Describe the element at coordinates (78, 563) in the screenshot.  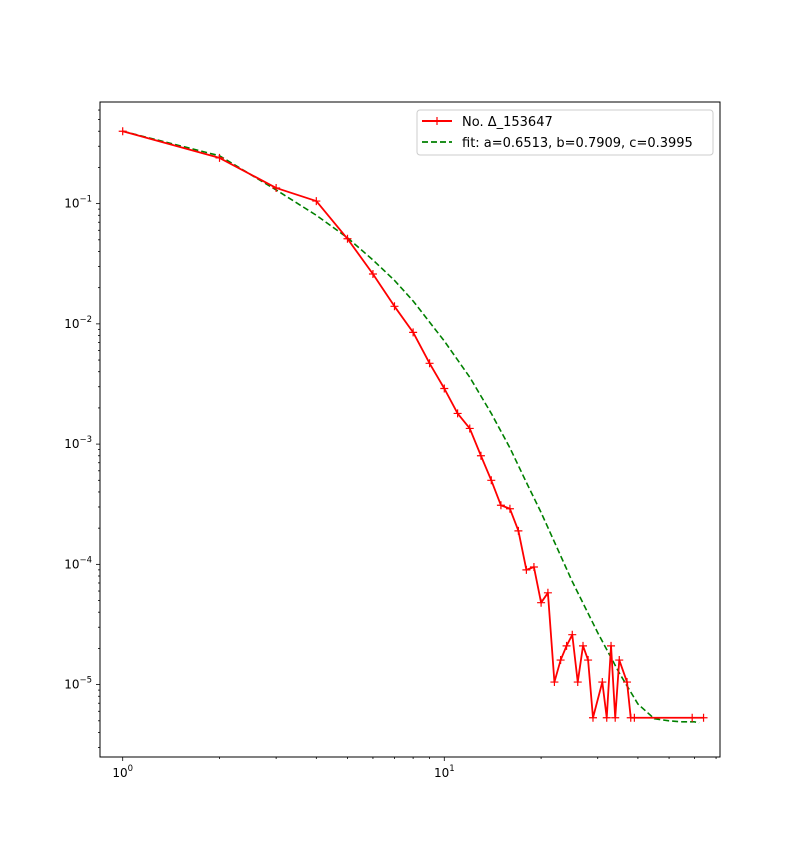
I see `y-tick-label: 10⁻⁴` at that location.